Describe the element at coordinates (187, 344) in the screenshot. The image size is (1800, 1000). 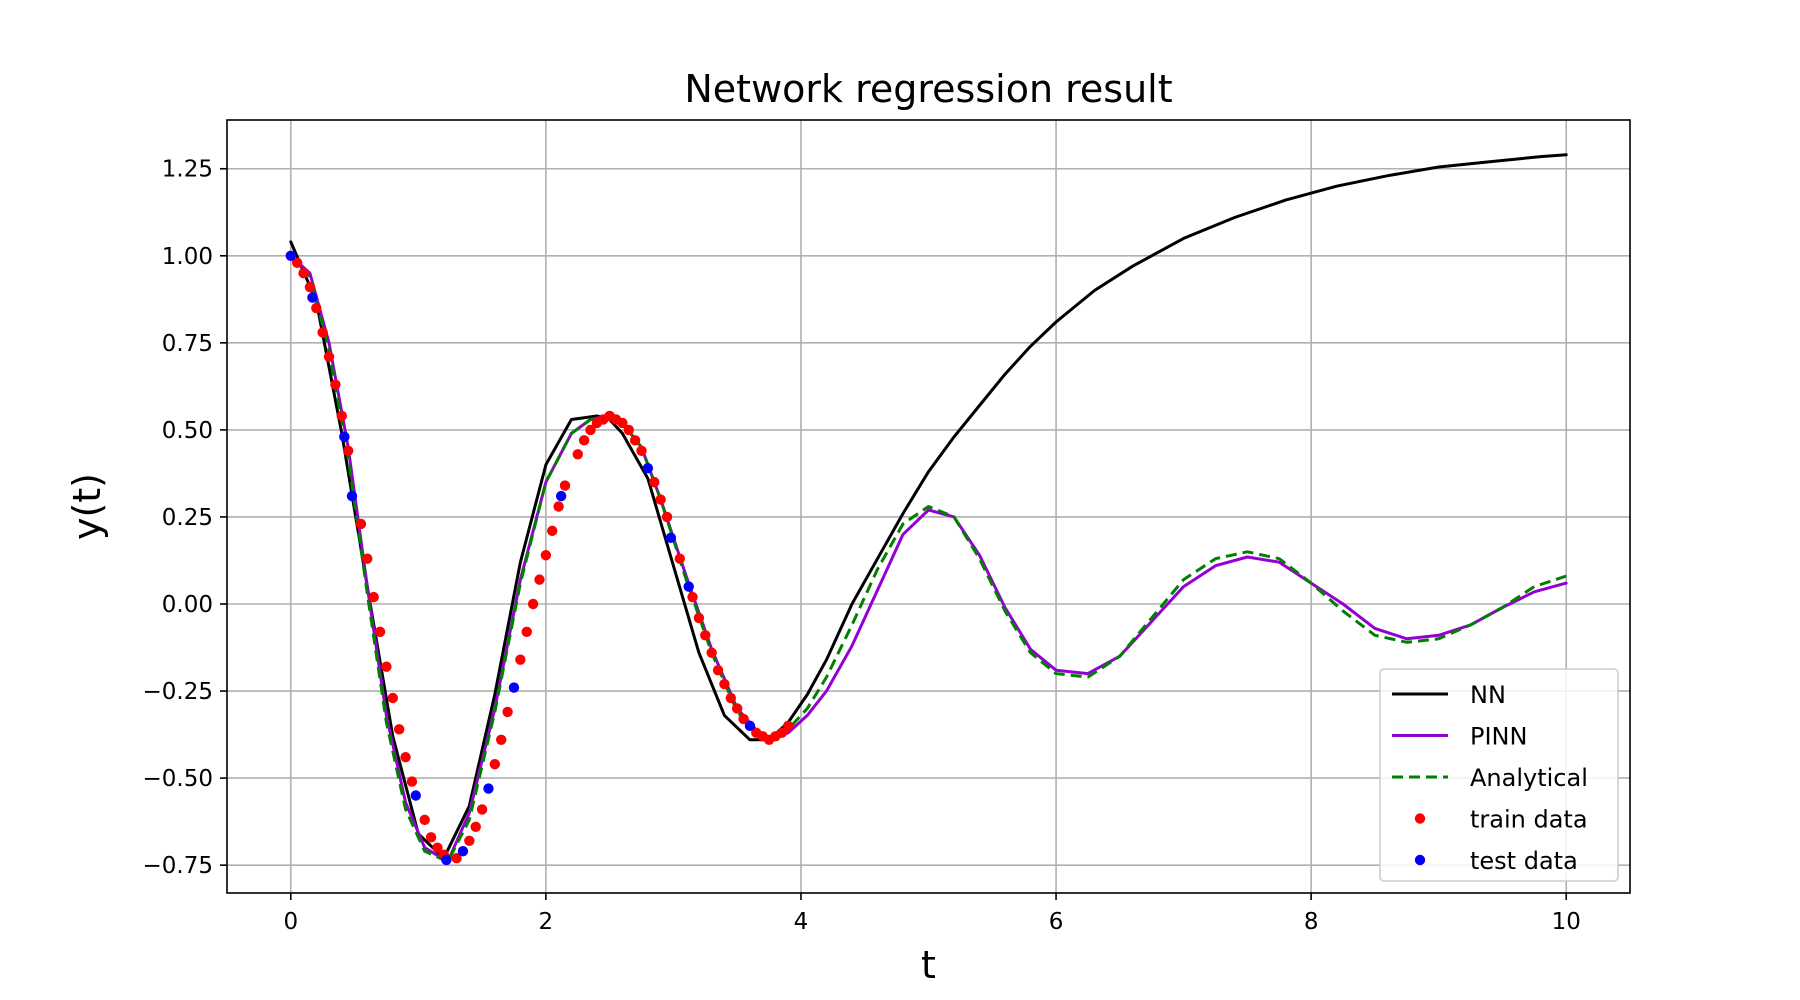
I see `y-tick-label: 0.75` at that location.